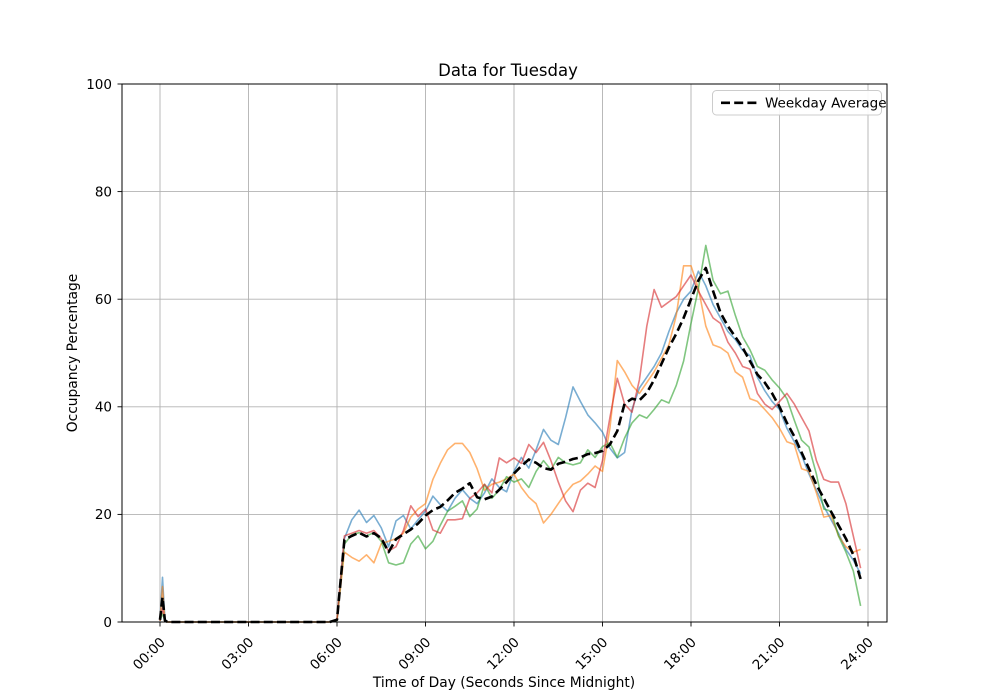 This screenshot has width=1000, height=700. What do you see at coordinates (103, 408) in the screenshot?
I see `y-tick-label: 40` at bounding box center [103, 408].